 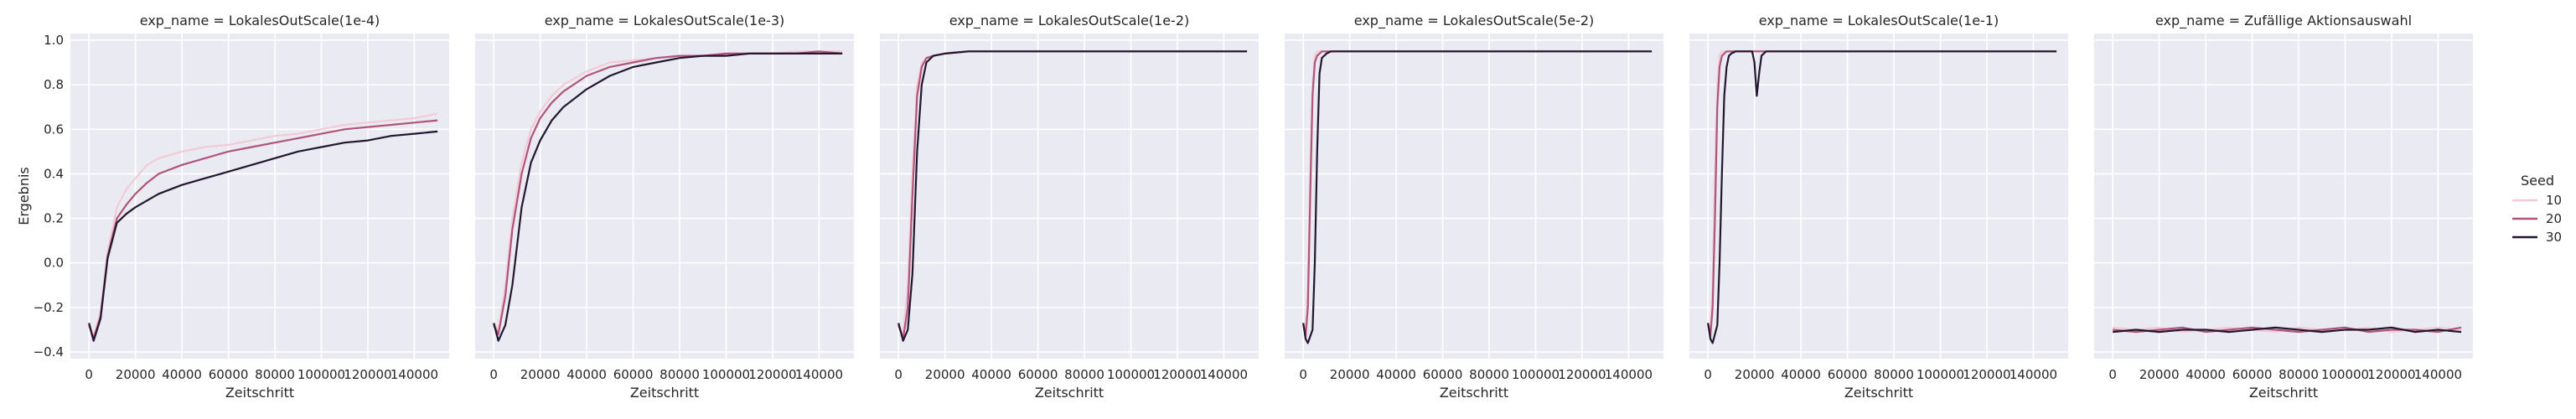 What do you see at coordinates (1879, 21) in the screenshot?
I see `facet-title: exp_name = LokalesOutScale(1e-1)` at bounding box center [1879, 21].